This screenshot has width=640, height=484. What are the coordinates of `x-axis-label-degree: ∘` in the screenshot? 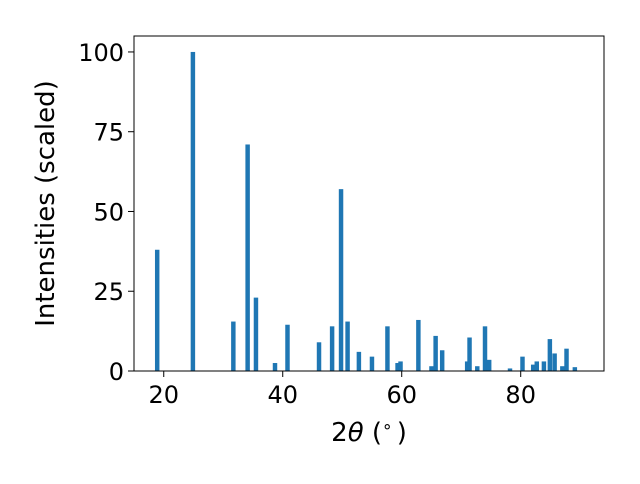 It's located at (387, 427).